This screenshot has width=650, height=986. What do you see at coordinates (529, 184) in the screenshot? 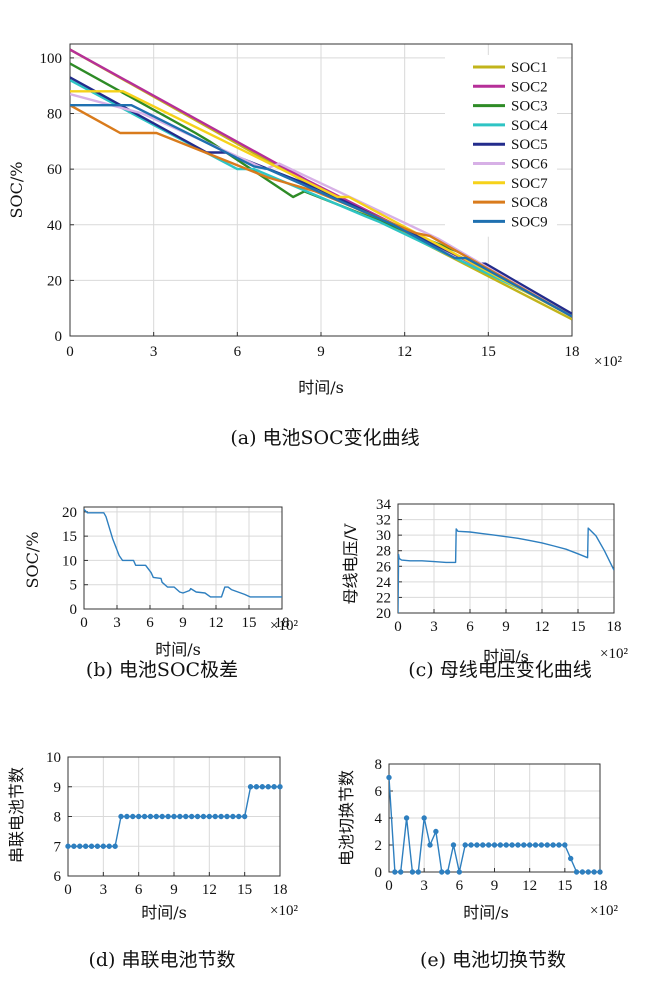
I see `legend-label: SOC7` at bounding box center [529, 184].